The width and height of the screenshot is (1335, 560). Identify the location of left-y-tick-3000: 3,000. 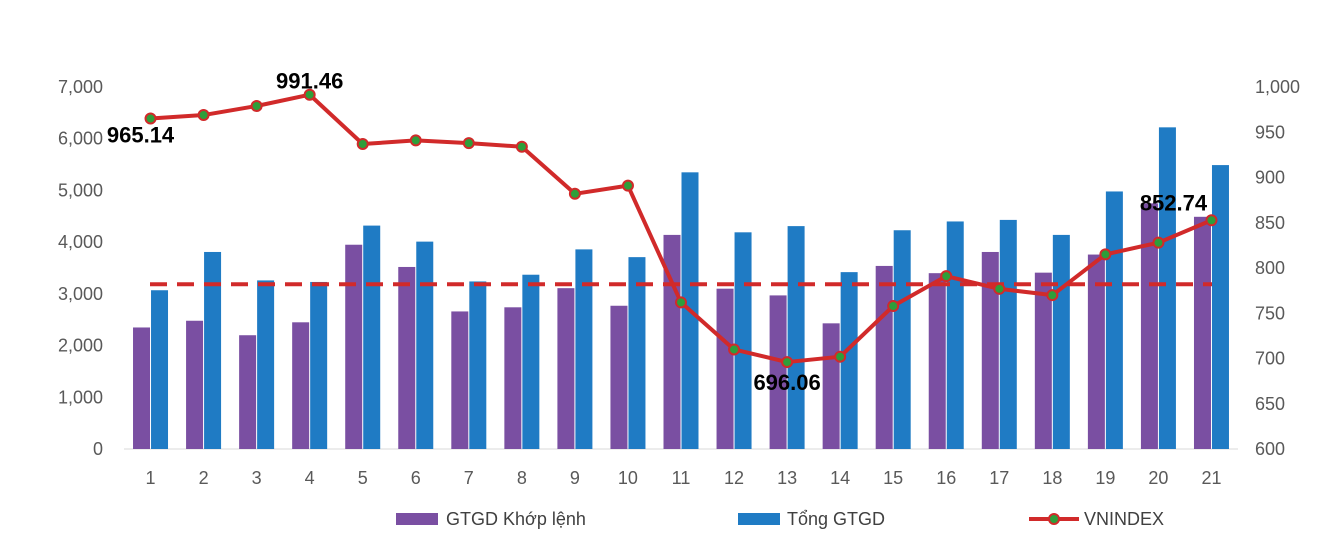
(80, 294).